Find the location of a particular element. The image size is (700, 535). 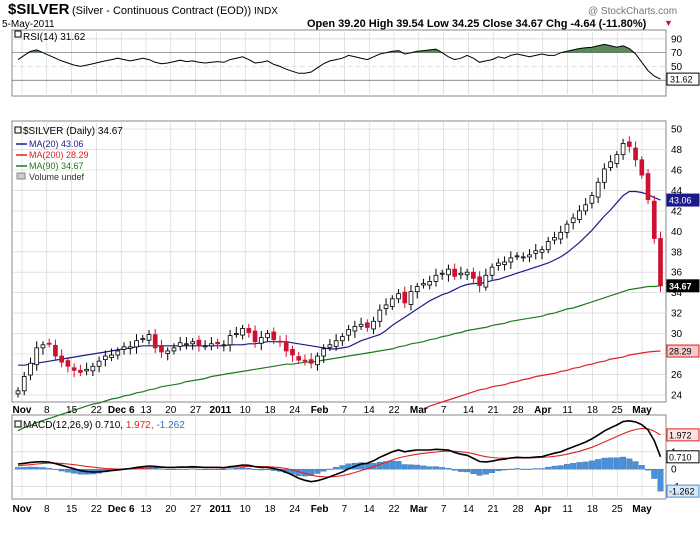

x-tick-label-bottom: 28 is located at coordinates (518, 509).